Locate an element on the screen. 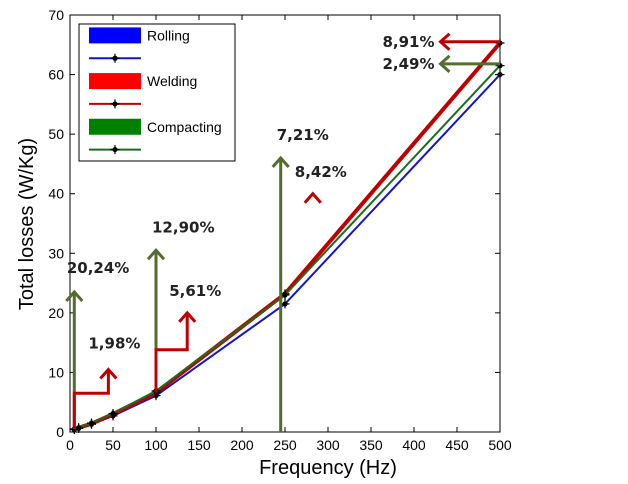  annotation-label: 2,49% is located at coordinates (408, 64).